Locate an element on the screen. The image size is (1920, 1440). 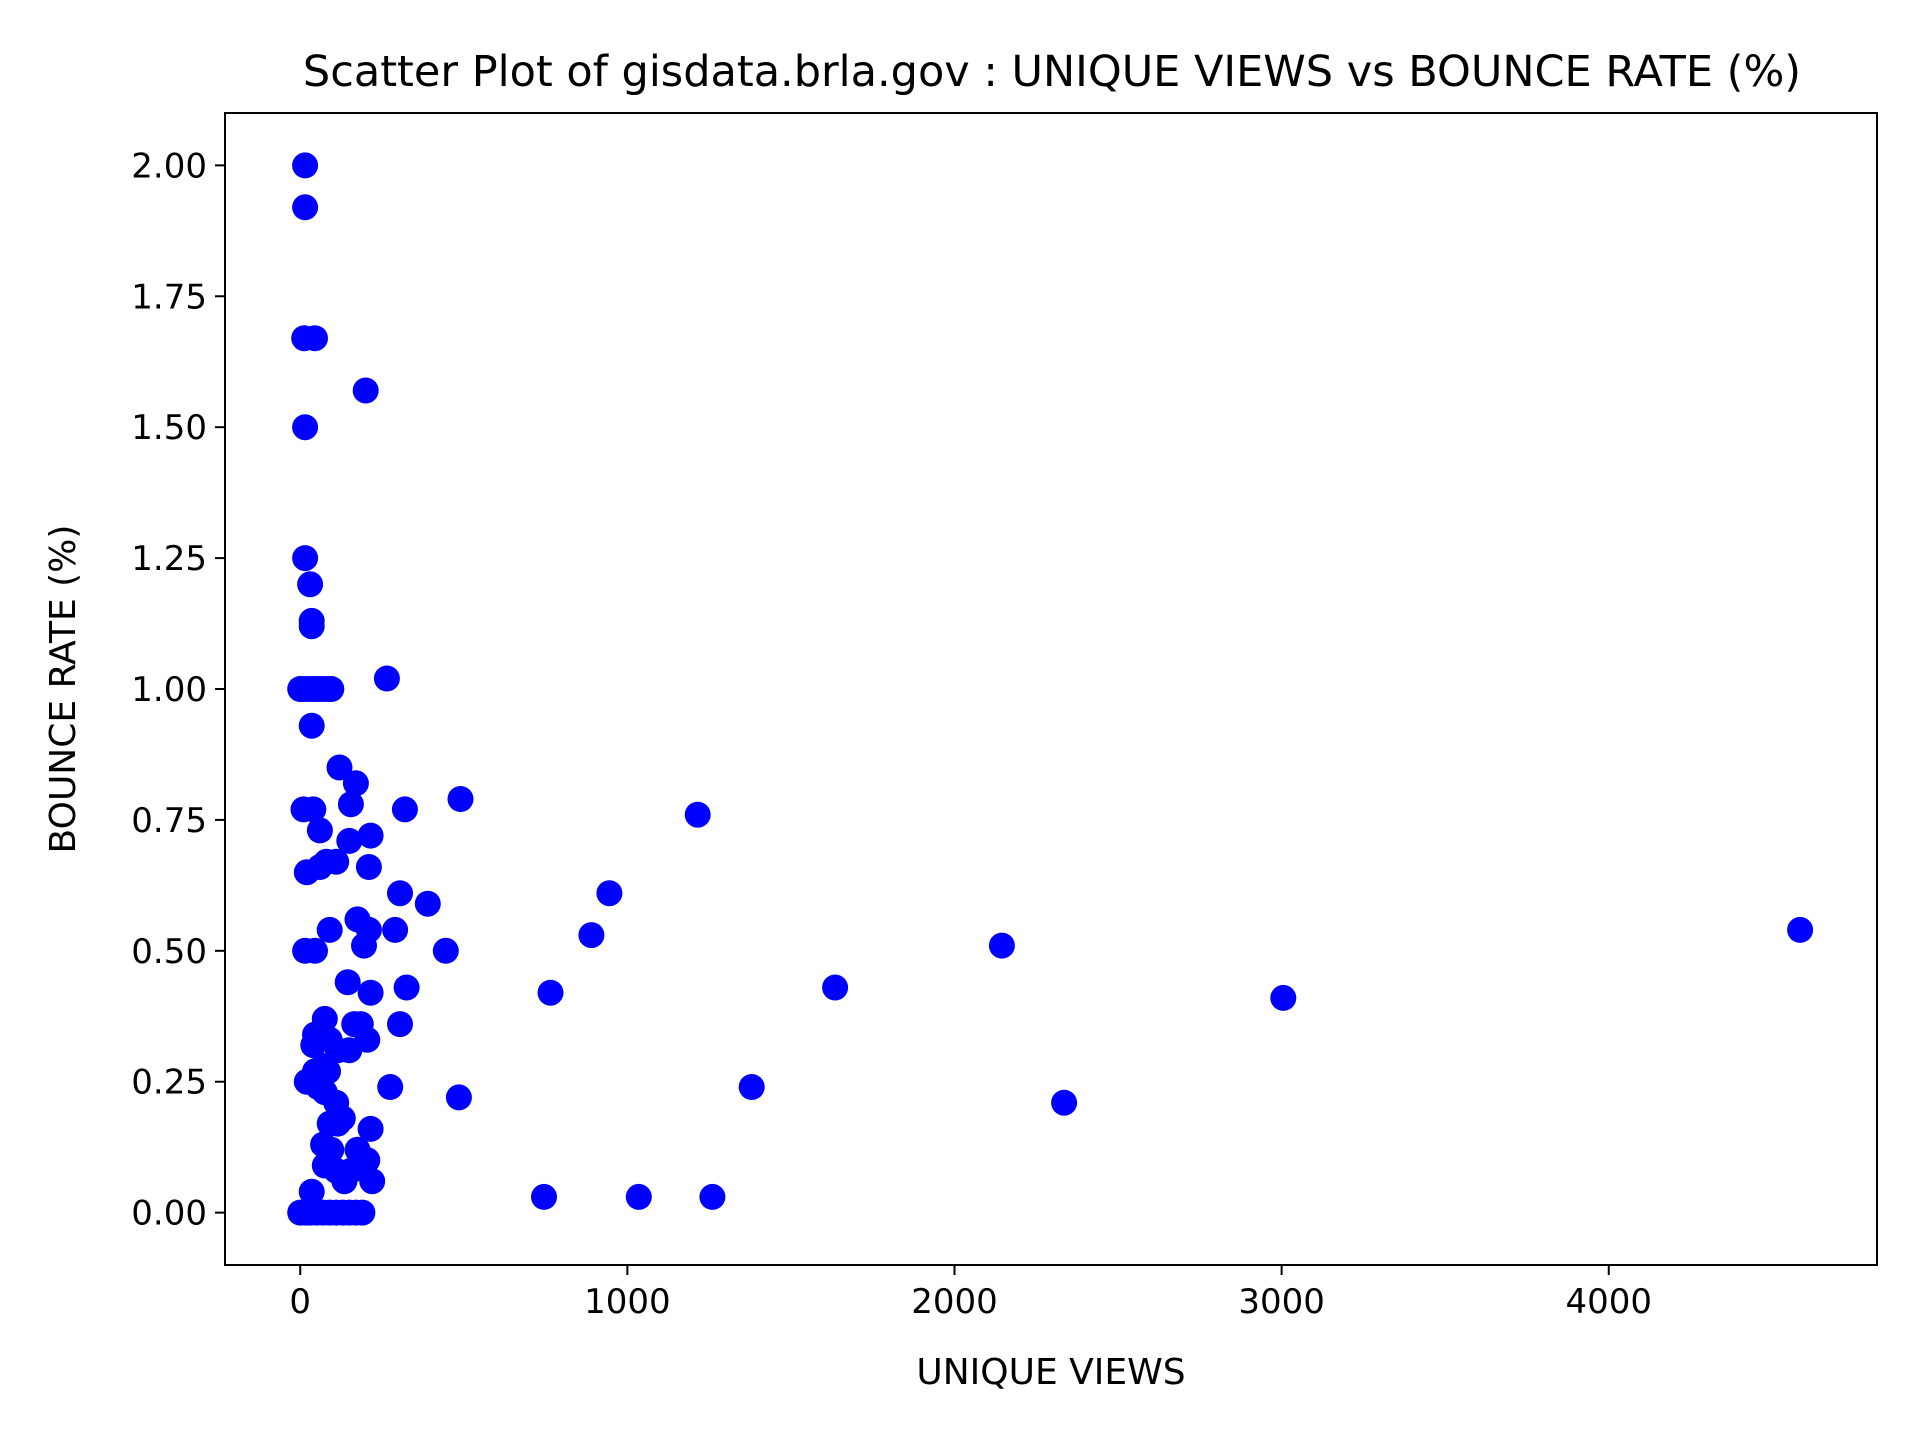
x-tick-label: 1000 is located at coordinates (627, 1302).